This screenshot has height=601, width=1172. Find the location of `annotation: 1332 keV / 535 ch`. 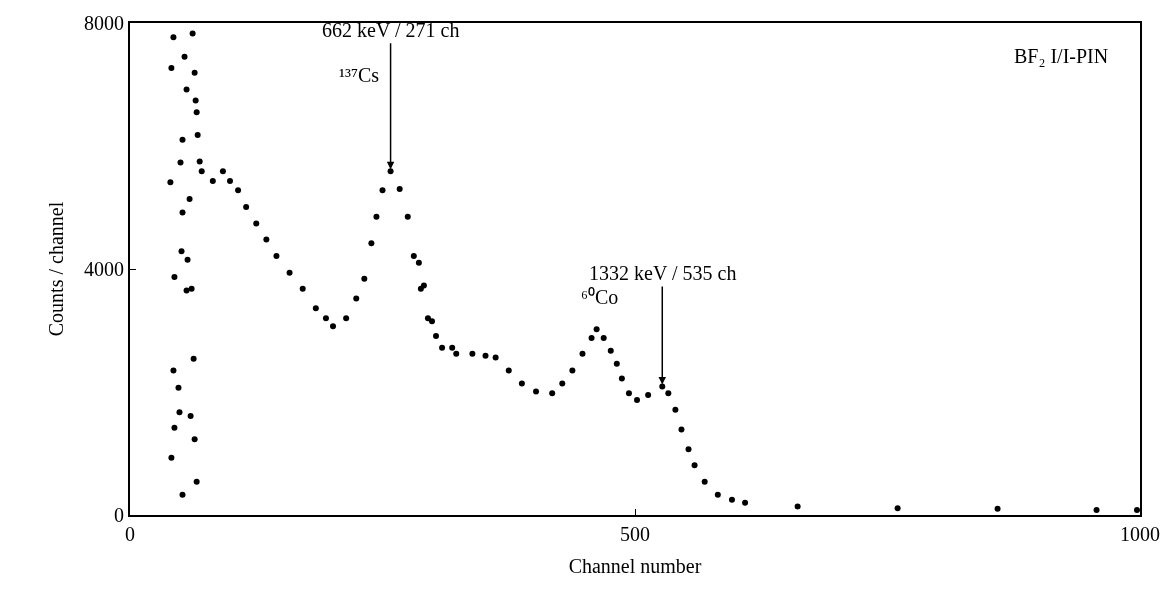

annotation: 1332 keV / 535 ch is located at coordinates (663, 273).